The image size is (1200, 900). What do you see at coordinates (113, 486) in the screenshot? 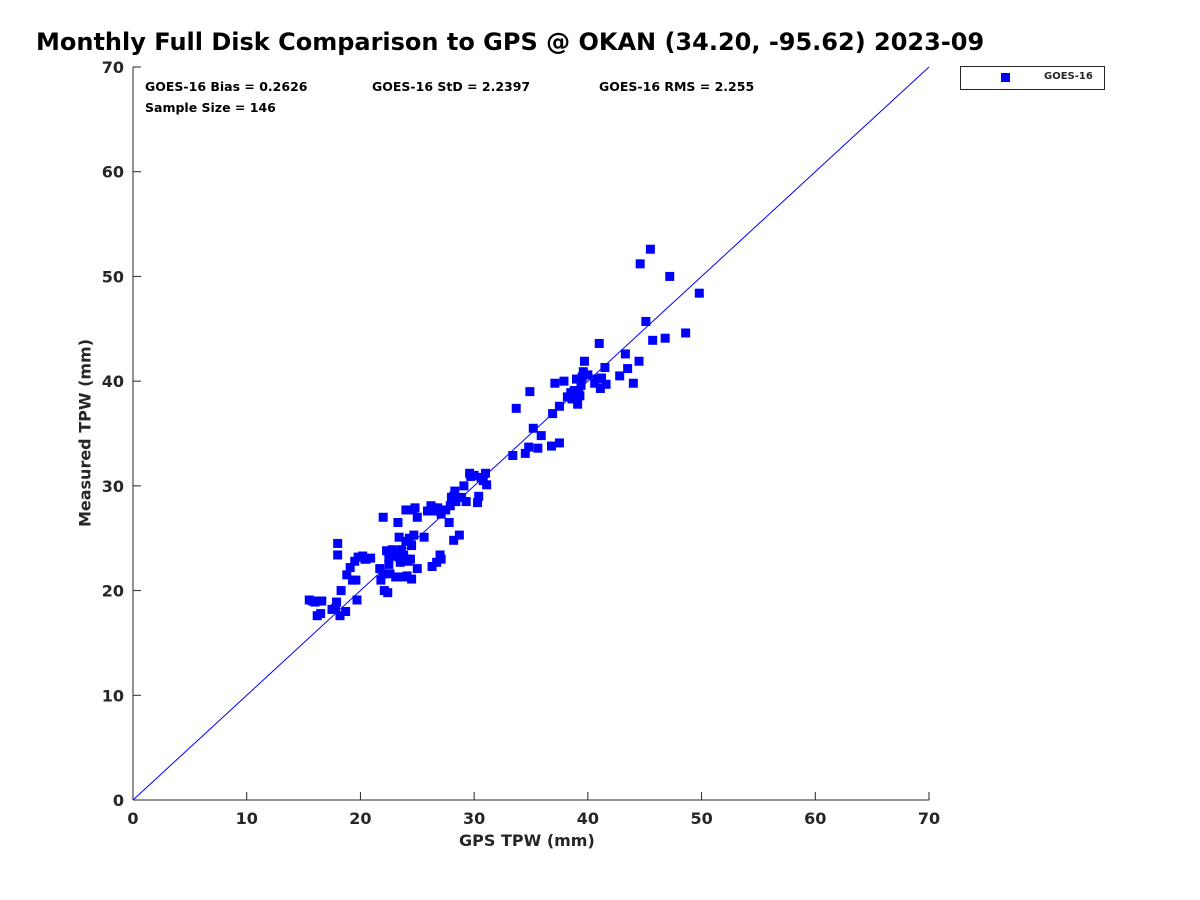
I see `y-tick-label: 30` at bounding box center [113, 486].